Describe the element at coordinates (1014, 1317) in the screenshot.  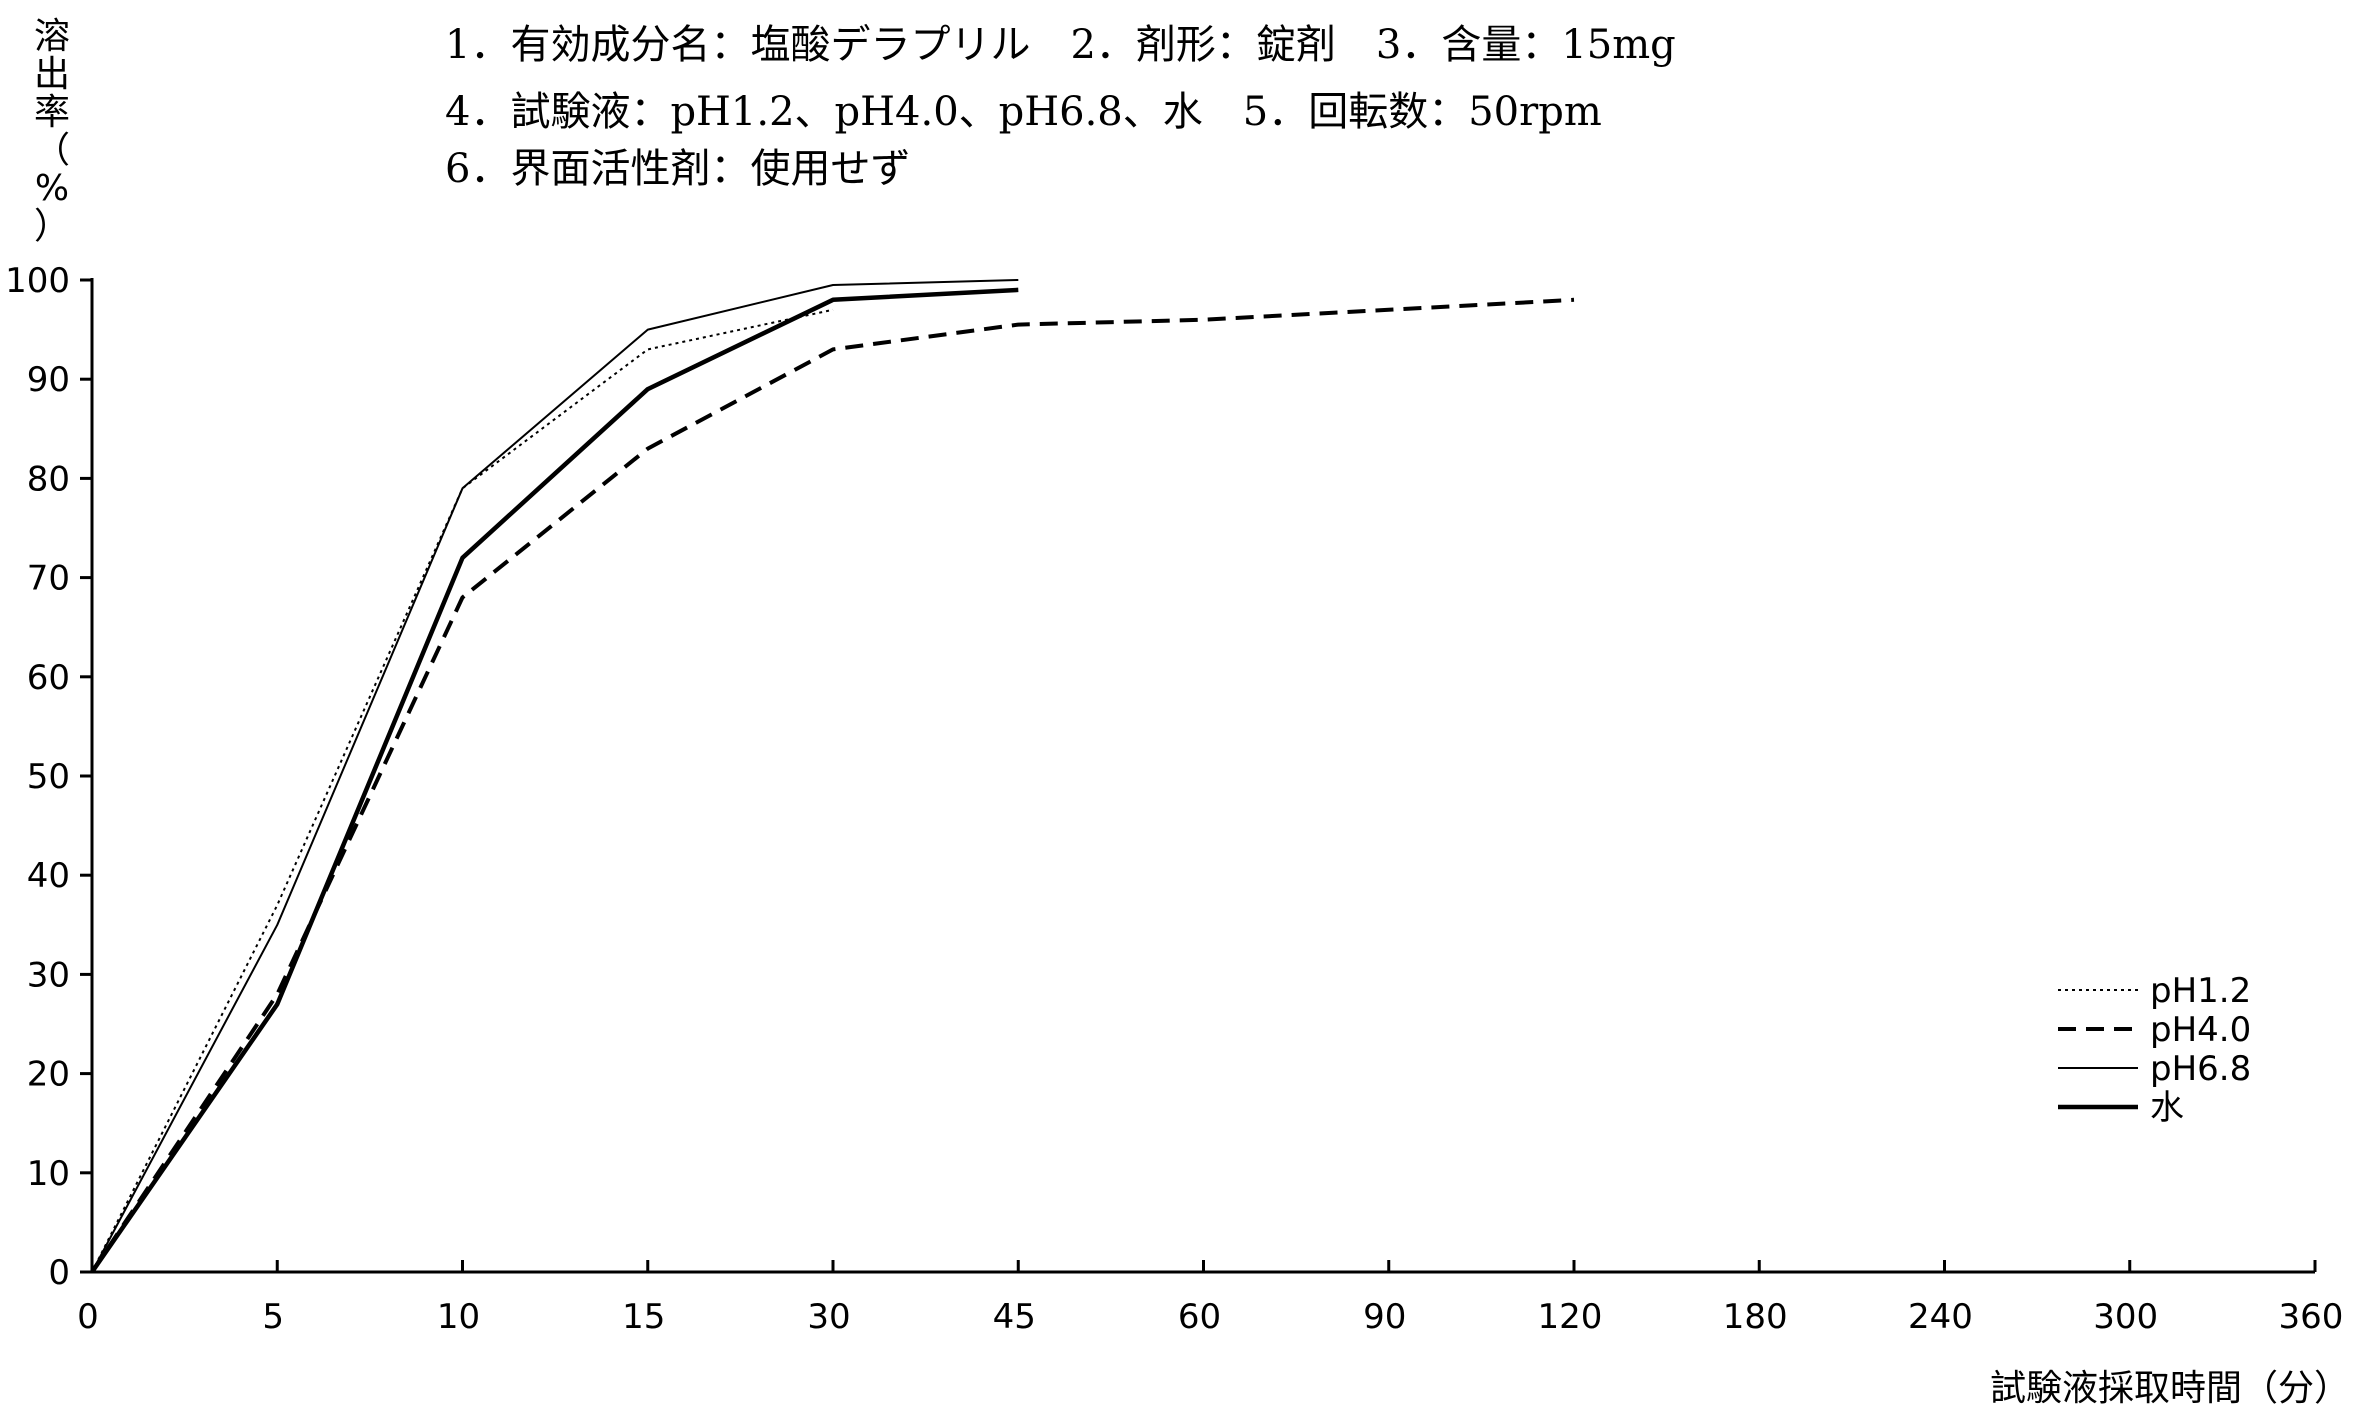
I see `x-tick-label: 45` at that location.